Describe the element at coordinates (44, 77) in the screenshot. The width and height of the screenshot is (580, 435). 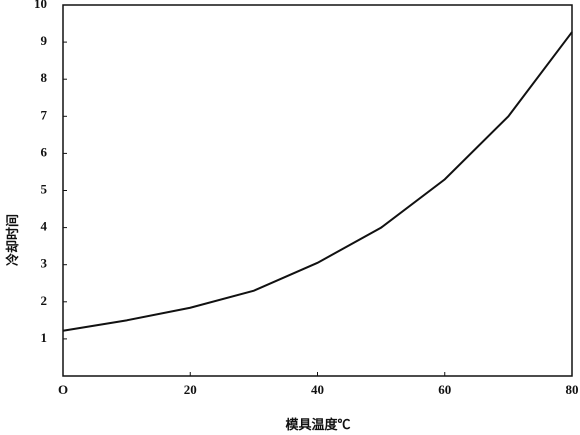
I see `y-tick-label: 8` at that location.